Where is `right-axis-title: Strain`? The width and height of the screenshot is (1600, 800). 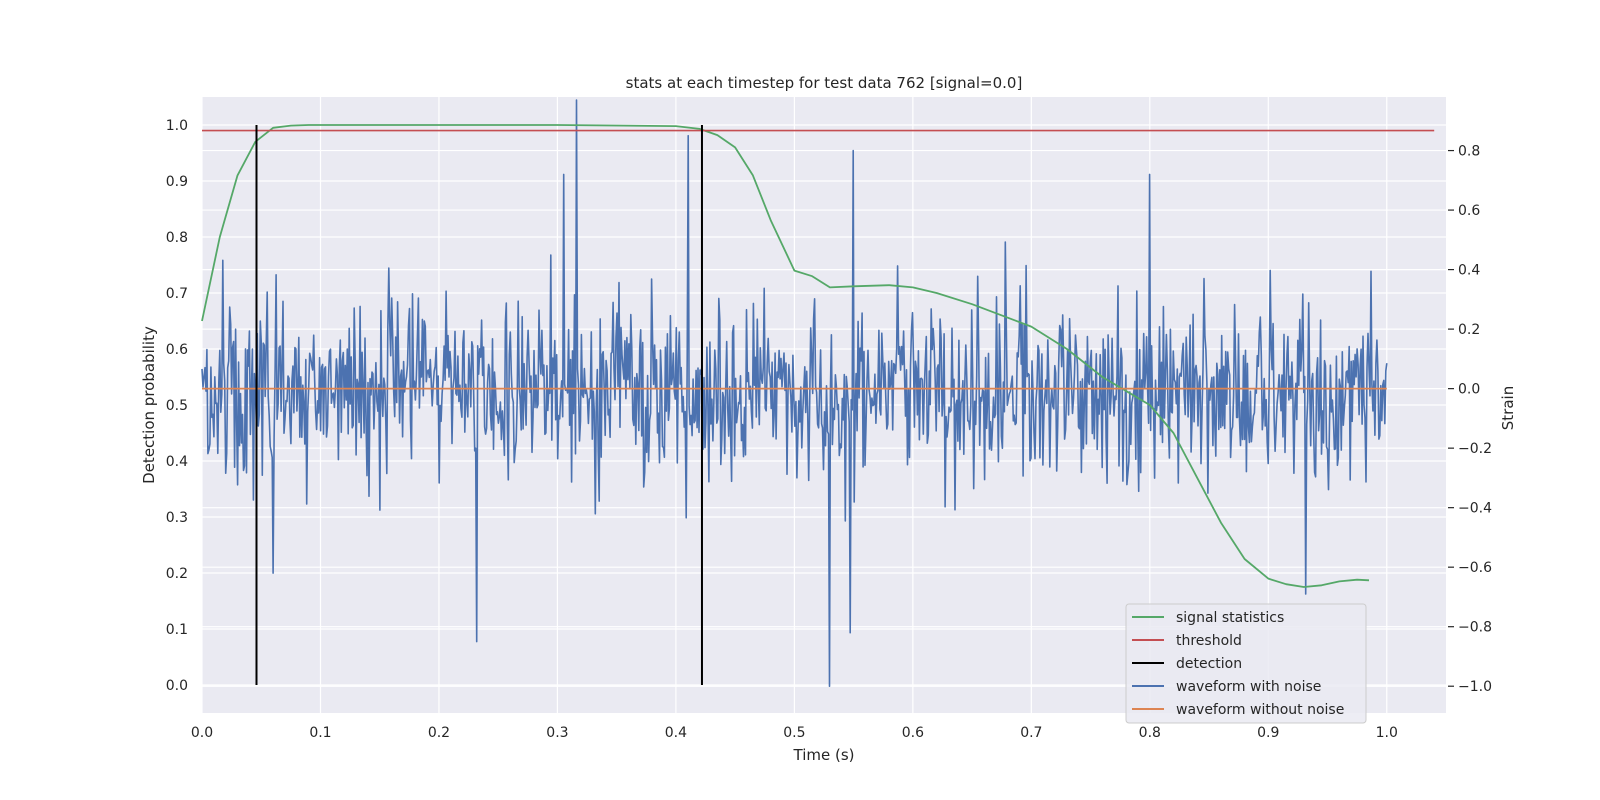 right-axis-title: Strain is located at coordinates (1508, 408).